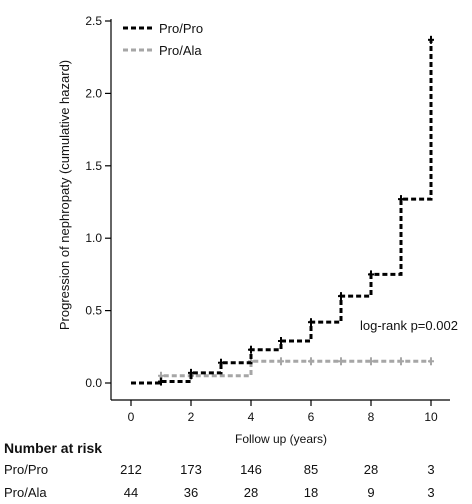  Describe the element at coordinates (311, 469) in the screenshot. I see `risk-cell: 85` at that location.